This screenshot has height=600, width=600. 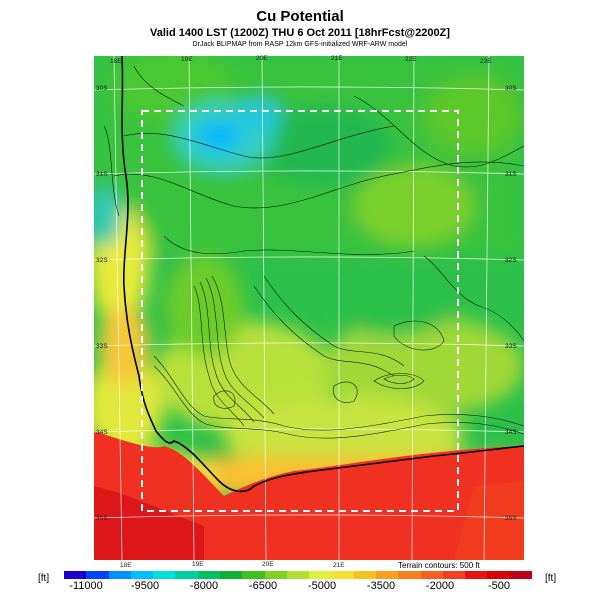 What do you see at coordinates (145, 586) in the screenshot?
I see `legend-tick-label: -9500` at bounding box center [145, 586].